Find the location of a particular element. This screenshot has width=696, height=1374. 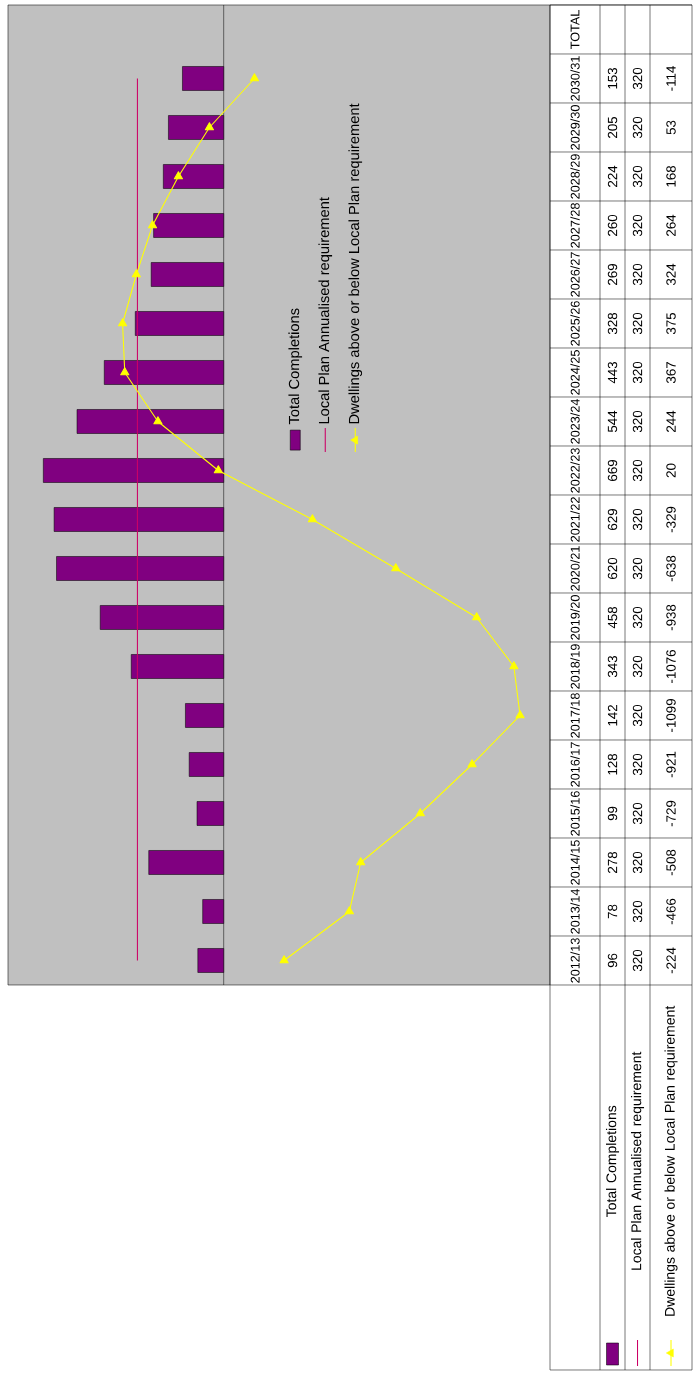

data-label: -638 is located at coordinates (671, 568).